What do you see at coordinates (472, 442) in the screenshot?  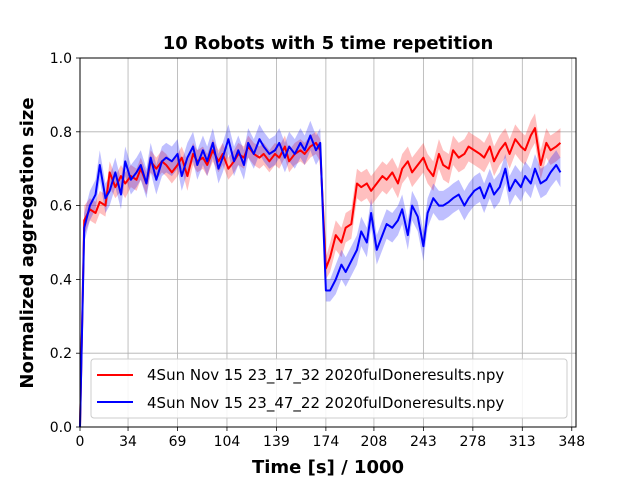 I see `x-tick-label: 278` at bounding box center [472, 442].